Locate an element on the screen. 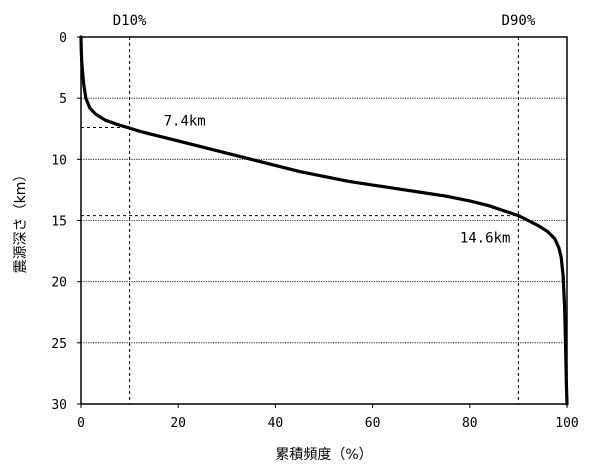 Image resolution: width=592 pixels, height=470 pixels. y-tick-label-0: 0 is located at coordinates (63, 38).